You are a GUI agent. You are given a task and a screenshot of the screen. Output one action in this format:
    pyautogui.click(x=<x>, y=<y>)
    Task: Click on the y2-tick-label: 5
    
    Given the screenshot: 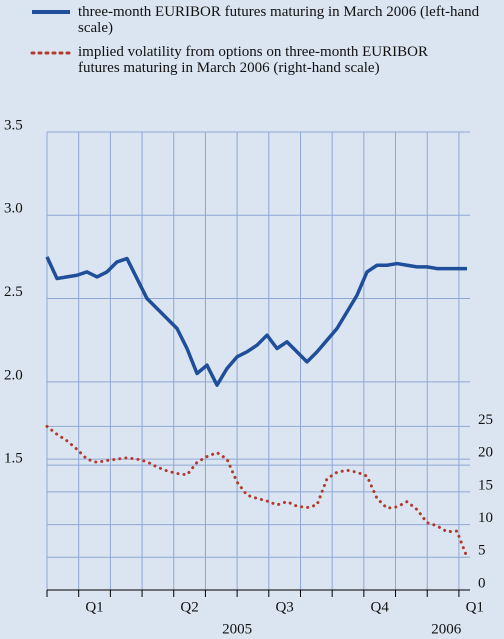 What is the action you would take?
    pyautogui.click(x=482, y=551)
    